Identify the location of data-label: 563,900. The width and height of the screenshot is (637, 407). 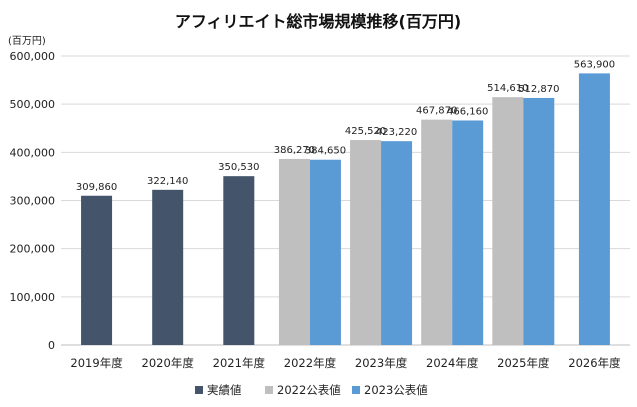
(594, 64).